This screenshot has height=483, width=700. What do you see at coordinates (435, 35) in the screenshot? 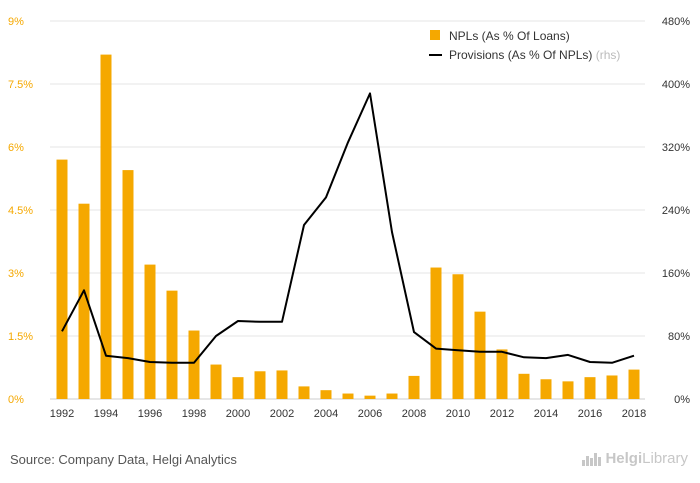
I see `legend-swatch-npl` at bounding box center [435, 35].